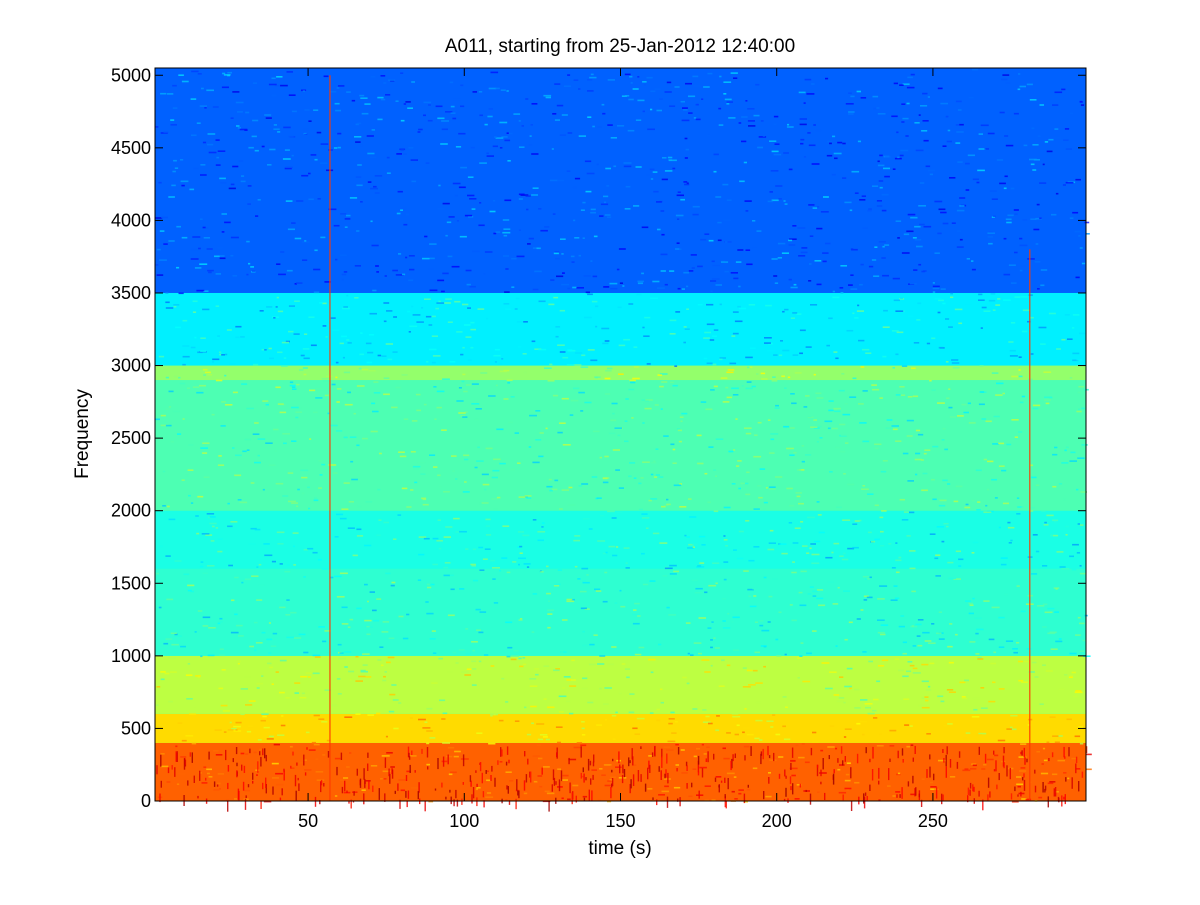  I want to click on y-tick-label: 4500, so click(131, 148).